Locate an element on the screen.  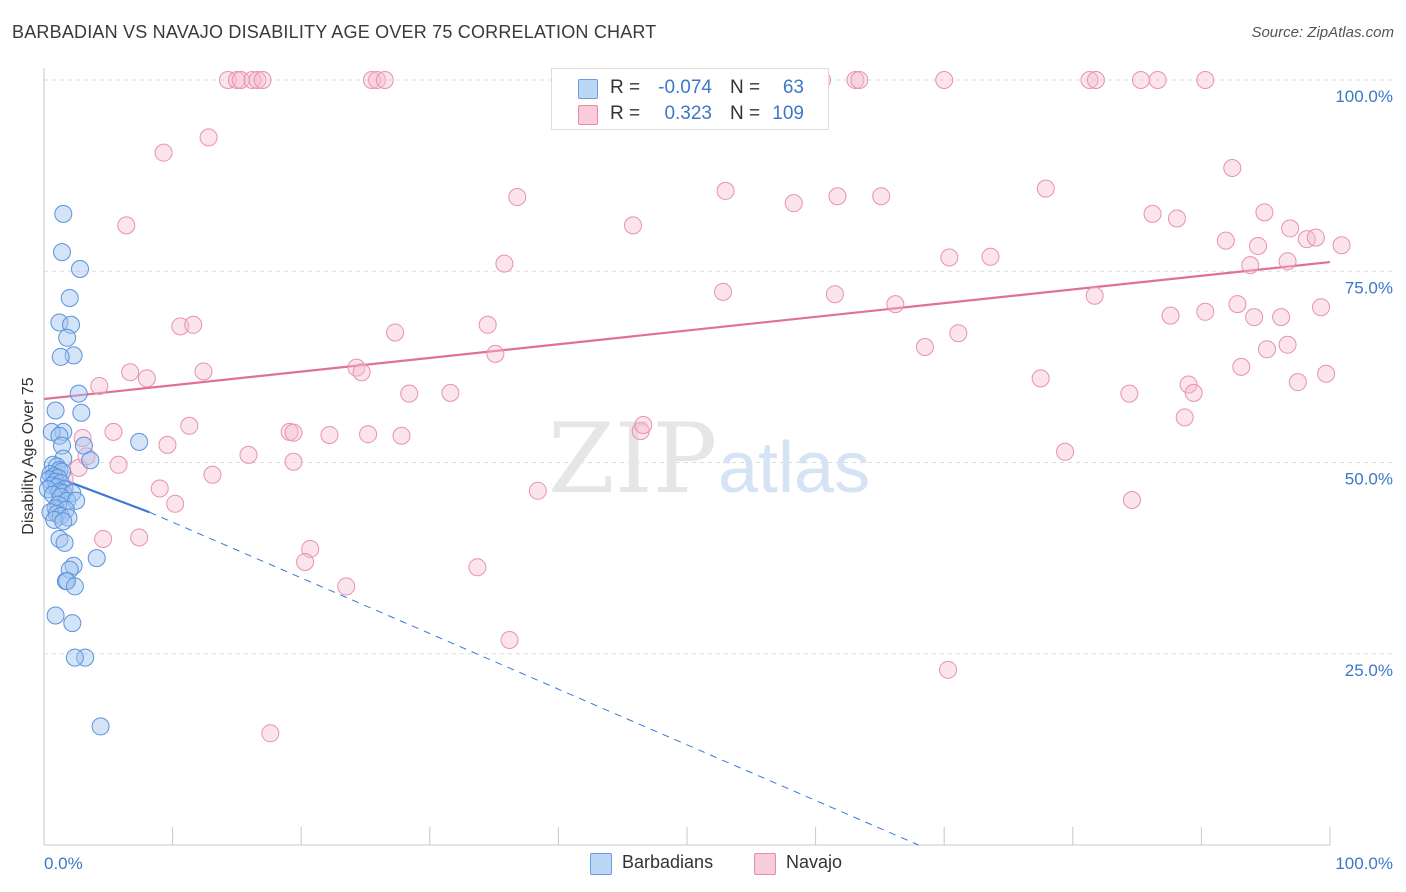
y-tick-label: 100.0% is located at coordinates (1364, 96).